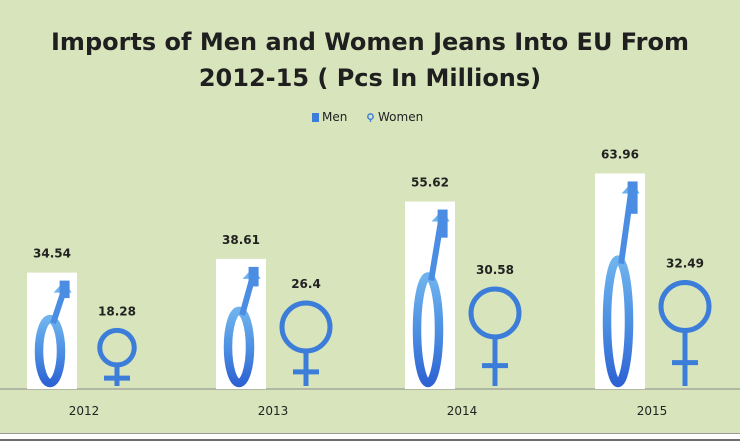 This screenshot has width=740, height=447. I want to click on bar-women-2012, so click(117, 356).